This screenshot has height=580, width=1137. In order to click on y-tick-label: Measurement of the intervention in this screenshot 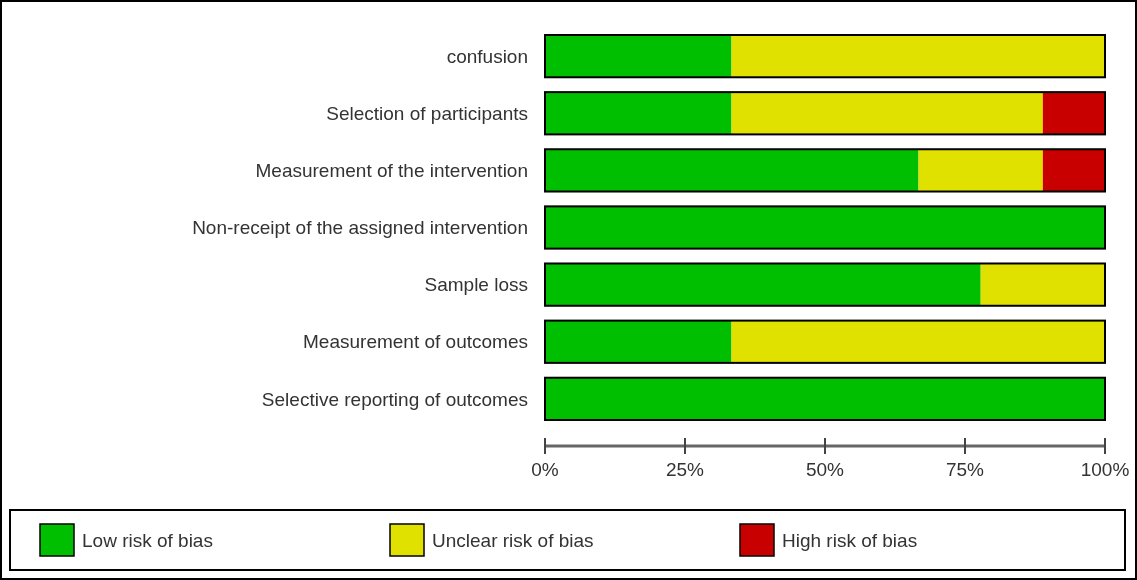, I will do `click(391, 171)`.